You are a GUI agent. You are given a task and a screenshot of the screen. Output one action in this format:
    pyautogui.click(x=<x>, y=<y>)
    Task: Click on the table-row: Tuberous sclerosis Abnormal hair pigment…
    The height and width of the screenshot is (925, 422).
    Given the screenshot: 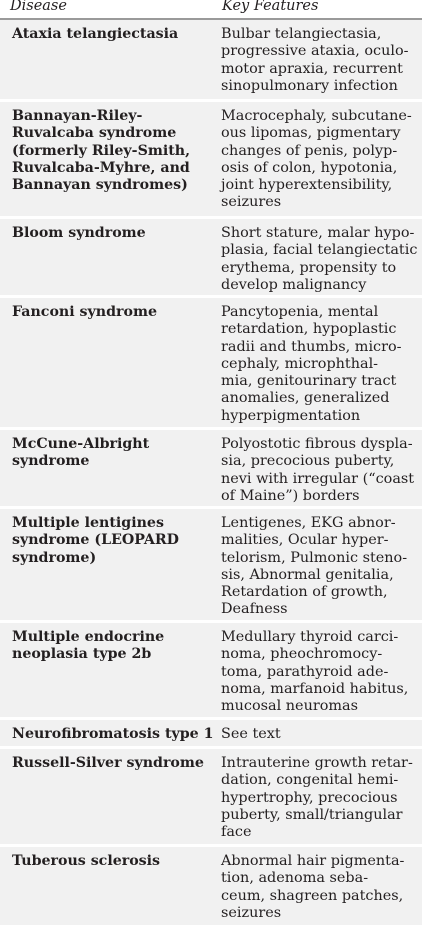 What is the action you would take?
    pyautogui.click(x=211, y=886)
    